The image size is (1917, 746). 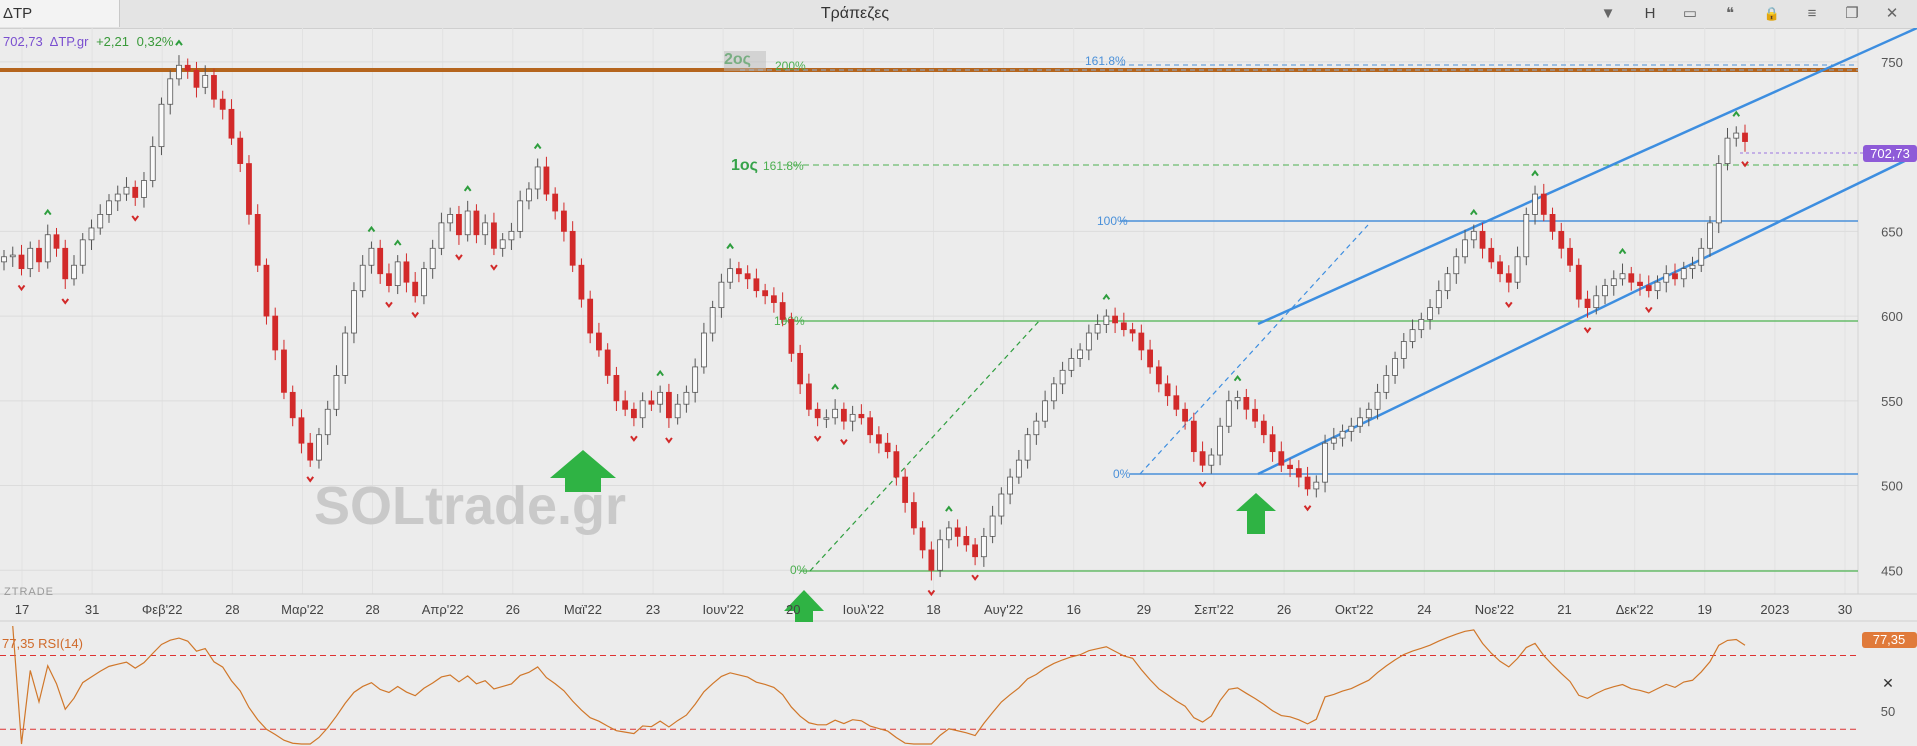 What do you see at coordinates (1254, 349) in the screenshot?
I see `projection-blue-line` at bounding box center [1254, 349].